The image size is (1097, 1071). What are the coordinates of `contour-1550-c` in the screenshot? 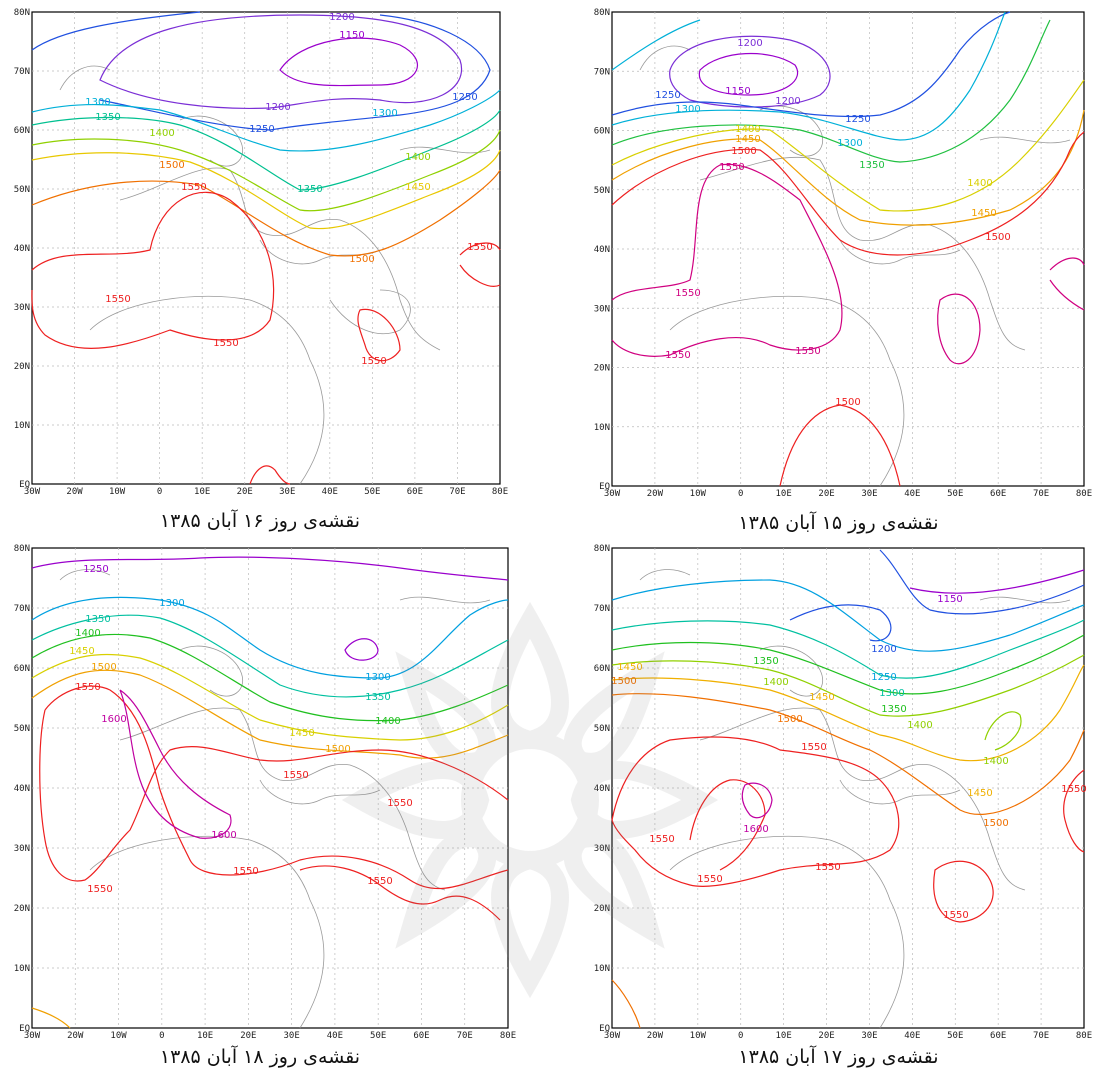 It's located at (480, 264).